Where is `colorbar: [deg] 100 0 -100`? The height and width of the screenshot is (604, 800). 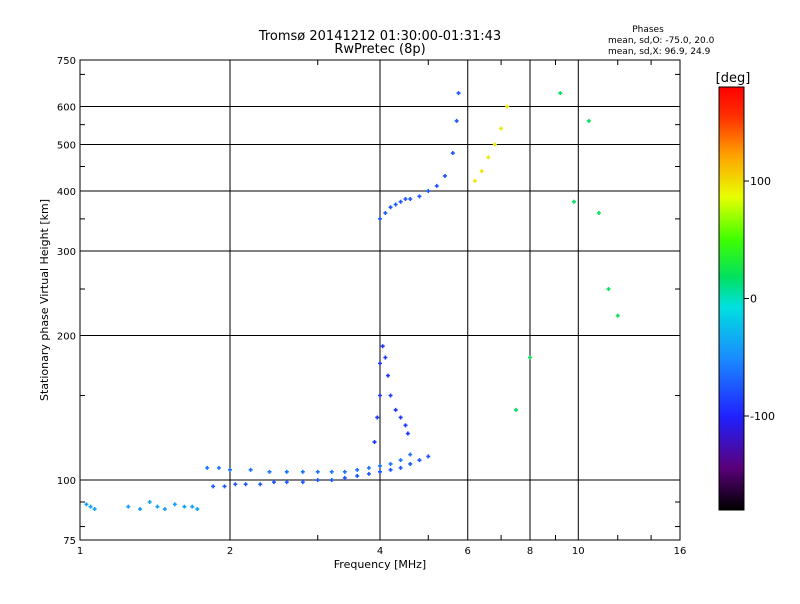 colorbar: [deg] 100 0 -100 is located at coordinates (745, 291).